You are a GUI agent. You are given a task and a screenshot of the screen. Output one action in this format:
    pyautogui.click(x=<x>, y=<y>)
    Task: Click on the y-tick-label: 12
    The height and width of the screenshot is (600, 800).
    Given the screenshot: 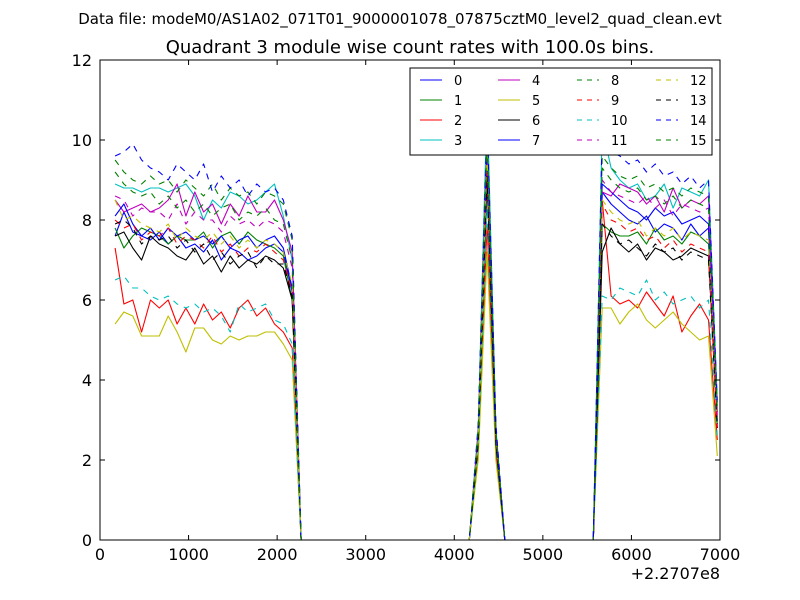 What is the action you would take?
    pyautogui.click(x=82, y=60)
    